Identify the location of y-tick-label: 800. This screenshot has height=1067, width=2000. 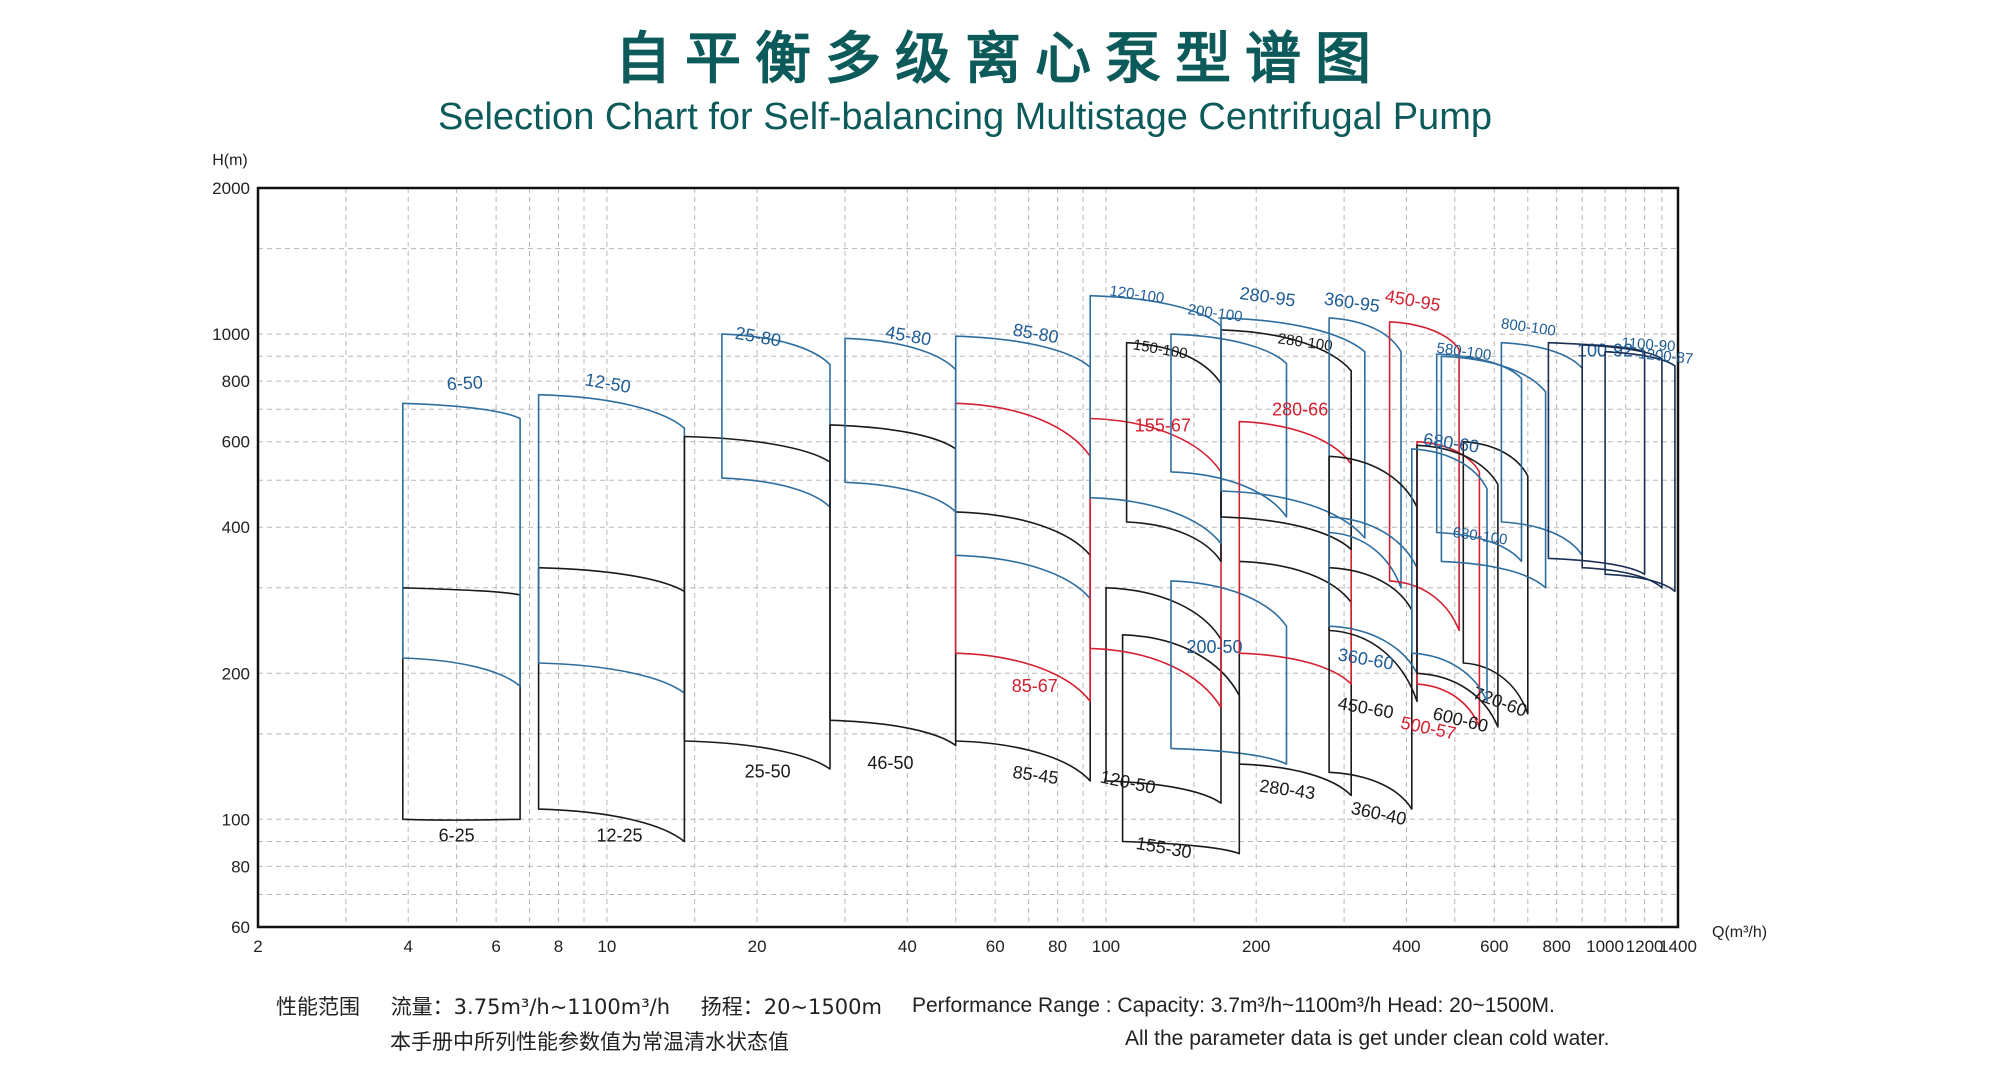
(236, 381).